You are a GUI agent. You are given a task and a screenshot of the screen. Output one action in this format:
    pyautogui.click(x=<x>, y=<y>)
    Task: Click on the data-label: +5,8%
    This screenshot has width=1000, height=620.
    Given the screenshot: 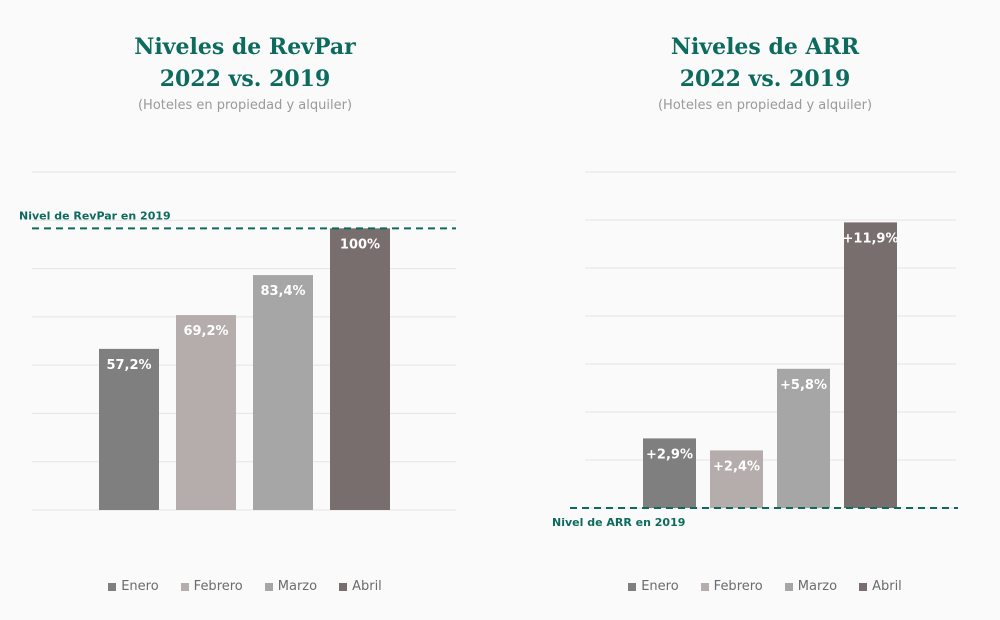 What is the action you would take?
    pyautogui.click(x=803, y=385)
    